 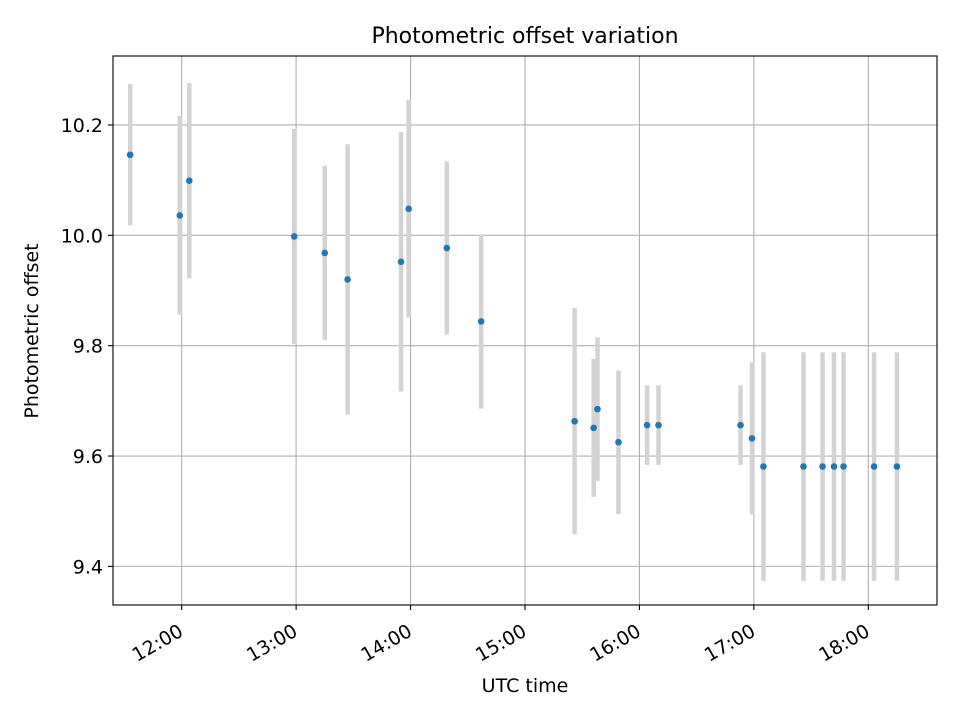 What do you see at coordinates (32, 330) in the screenshot?
I see `y-axis-label: Photometric offset` at bounding box center [32, 330].